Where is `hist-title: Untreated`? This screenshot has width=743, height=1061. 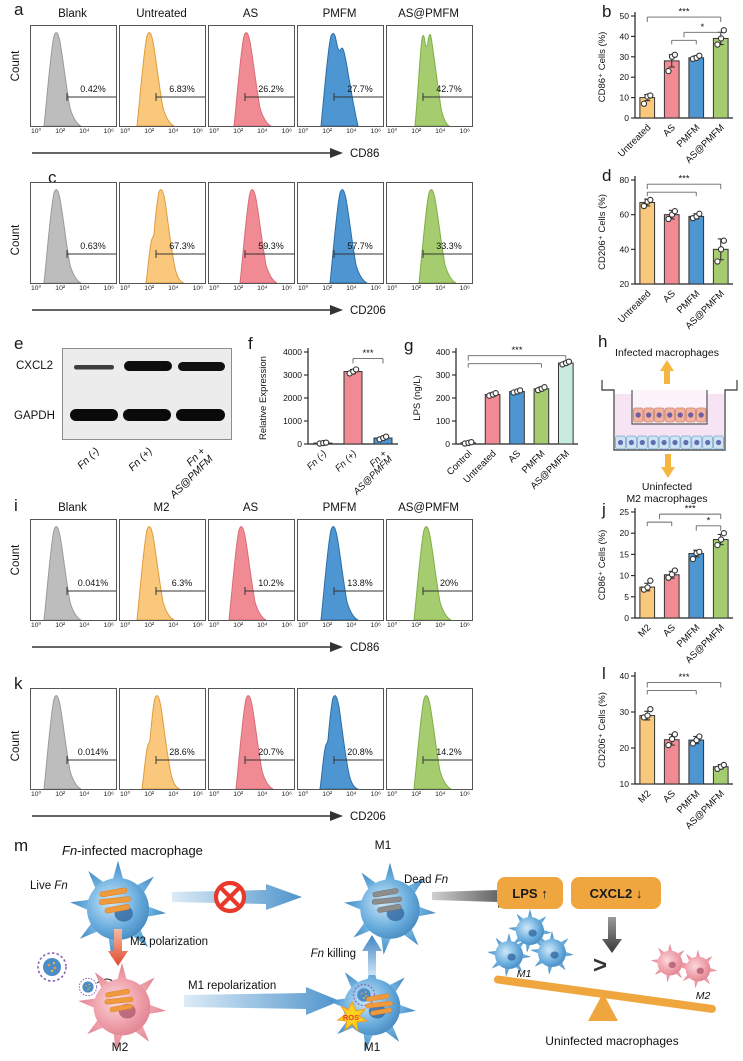
hist-title: Untreated is located at coordinates (161, 14).